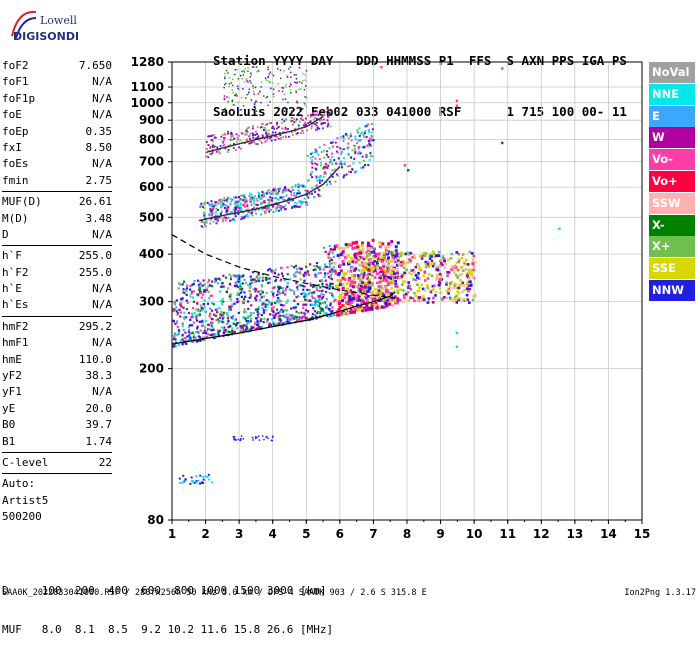 The height and width of the screenshot is (649, 700). I want to click on param-row: foEp 0.35, so click(57, 132).